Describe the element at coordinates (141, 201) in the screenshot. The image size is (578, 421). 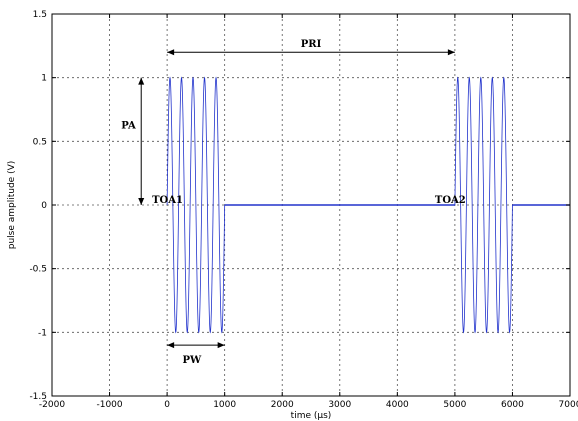
I see `pa-arrow-head-bottom` at that location.